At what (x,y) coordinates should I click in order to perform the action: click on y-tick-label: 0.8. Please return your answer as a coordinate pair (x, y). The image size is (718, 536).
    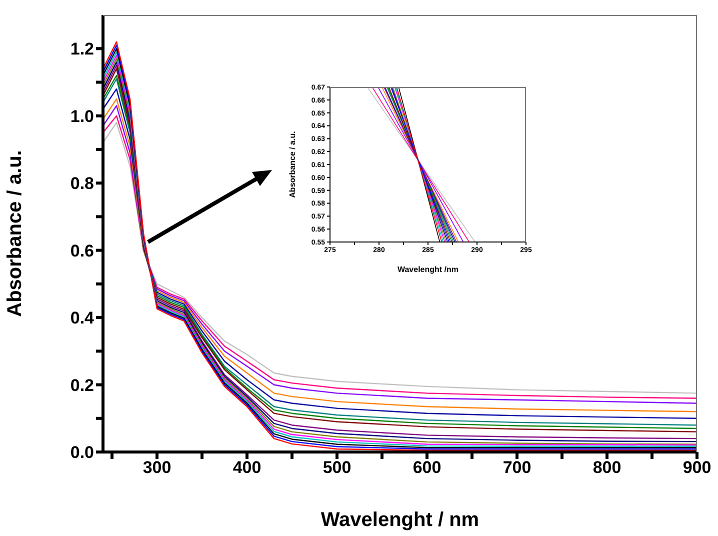
    Looking at the image, I should click on (82, 184).